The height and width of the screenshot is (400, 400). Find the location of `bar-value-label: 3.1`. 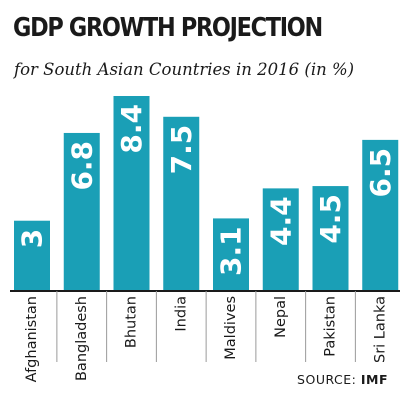

bar-value-label: 3.1 is located at coordinates (231, 251).